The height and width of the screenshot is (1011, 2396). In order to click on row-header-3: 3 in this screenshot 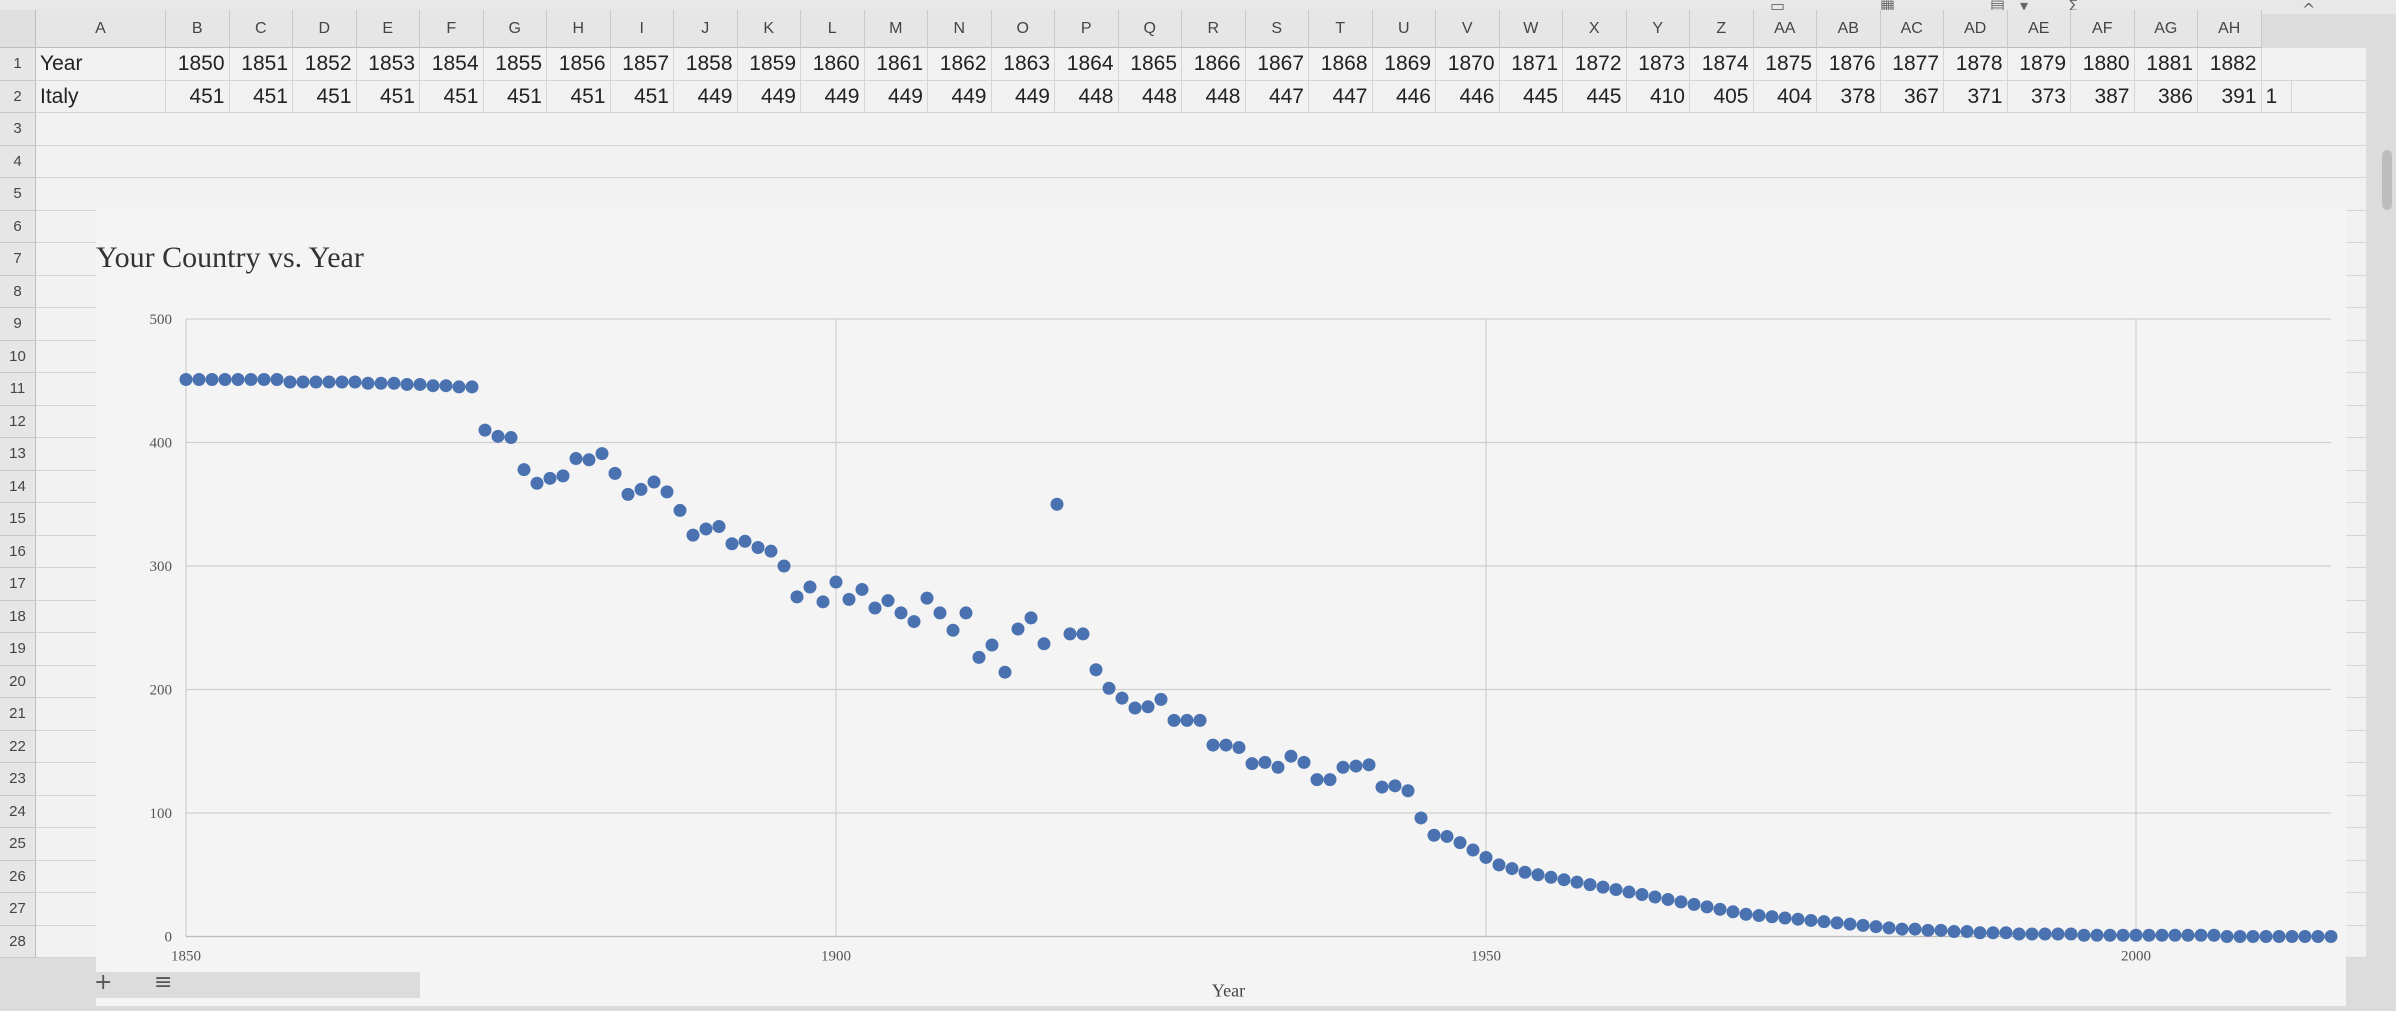, I will do `click(18, 129)`.